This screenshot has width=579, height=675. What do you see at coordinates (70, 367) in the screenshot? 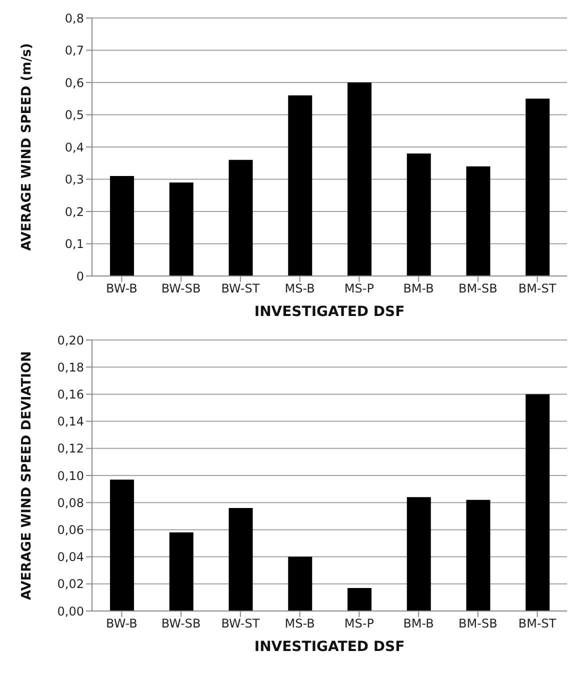
I see `y-tick-label: 0,18` at bounding box center [70, 367].